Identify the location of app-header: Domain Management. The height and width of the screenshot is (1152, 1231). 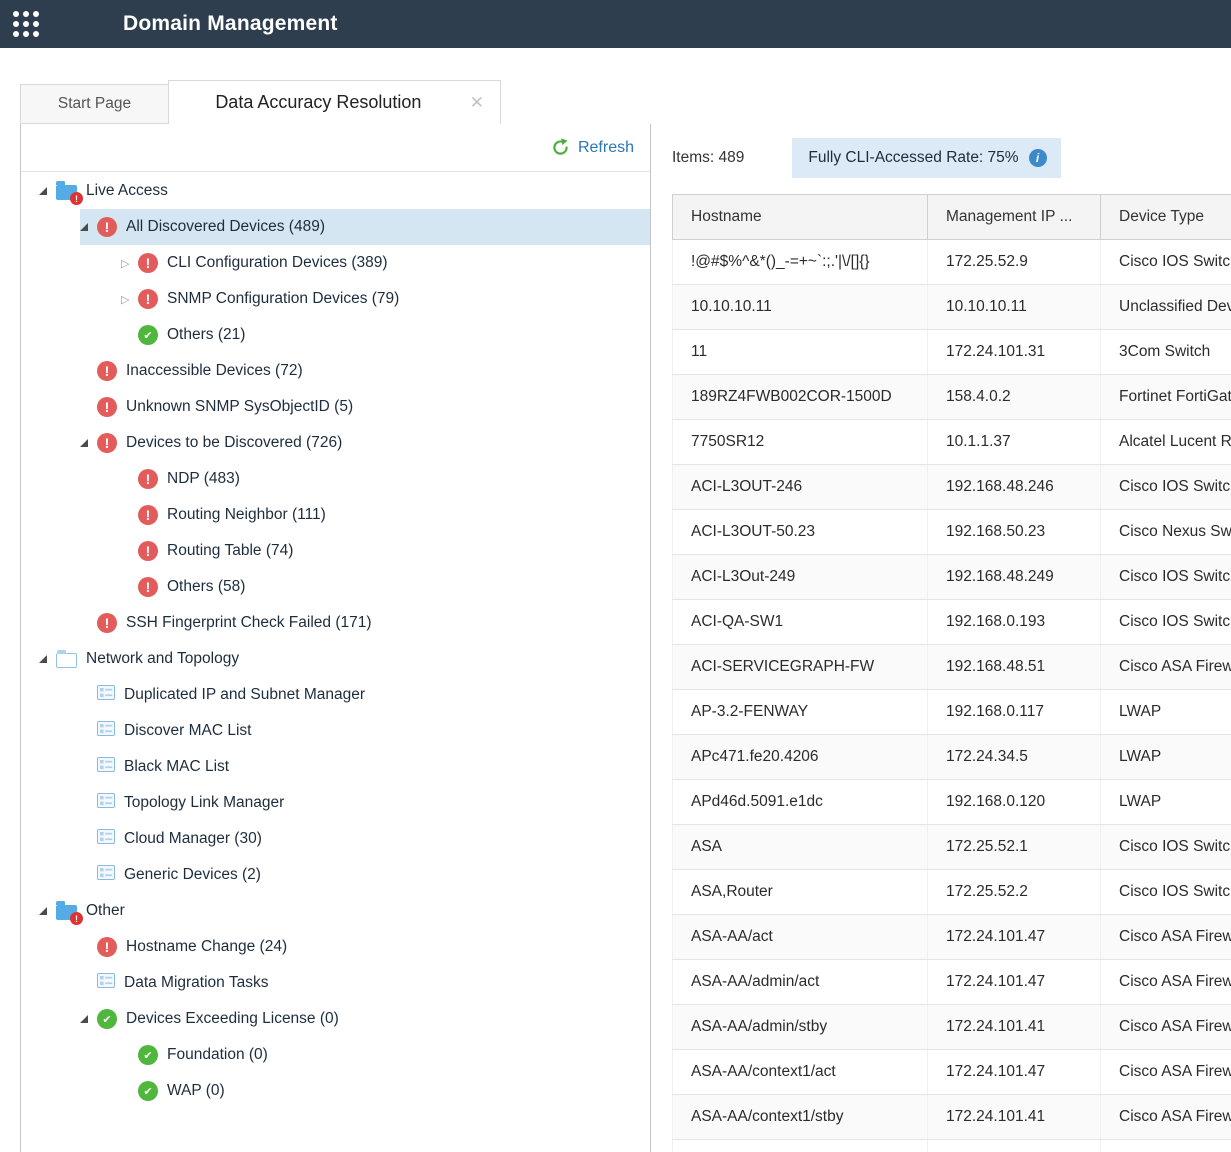
(615, 24).